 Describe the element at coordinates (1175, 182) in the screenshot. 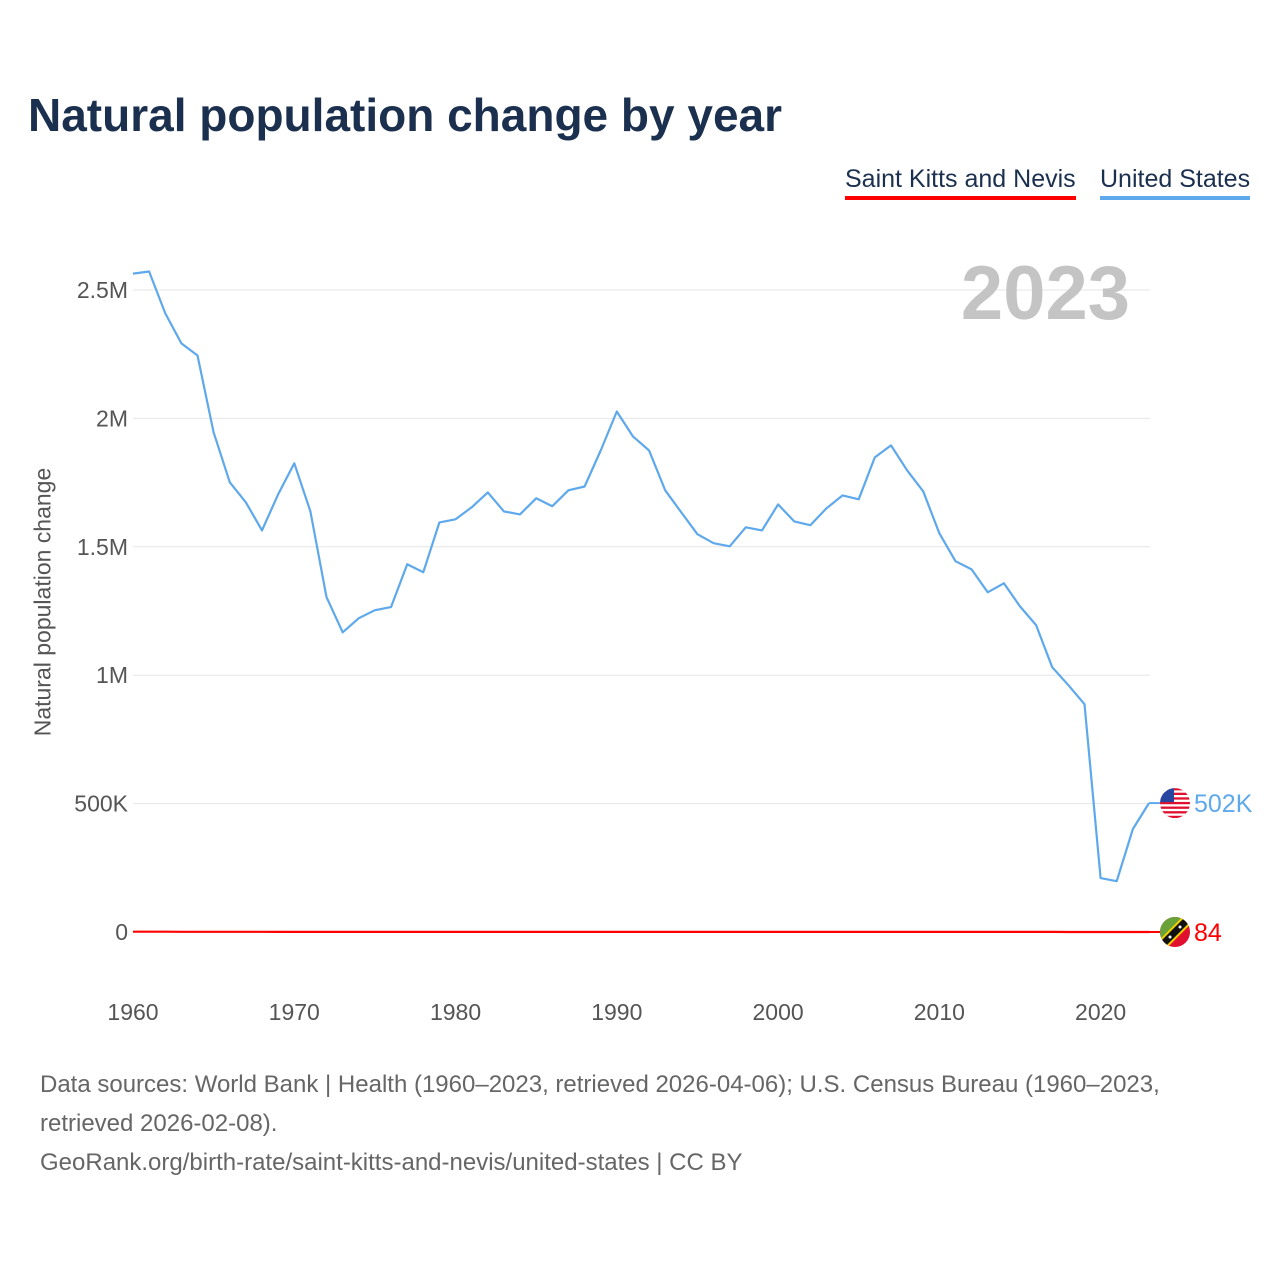

I see `legend-item-united-states: United States` at that location.